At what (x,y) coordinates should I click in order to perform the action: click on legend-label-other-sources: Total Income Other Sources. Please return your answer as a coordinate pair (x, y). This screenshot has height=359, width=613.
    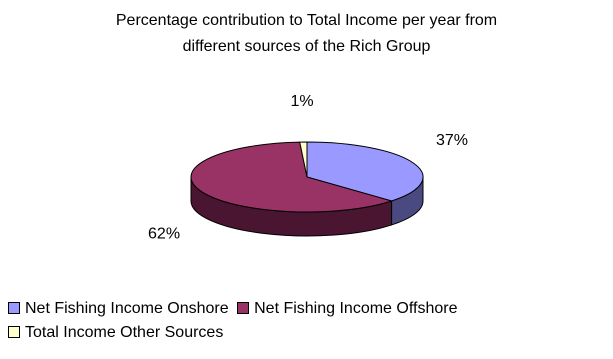
    Looking at the image, I should click on (124, 332).